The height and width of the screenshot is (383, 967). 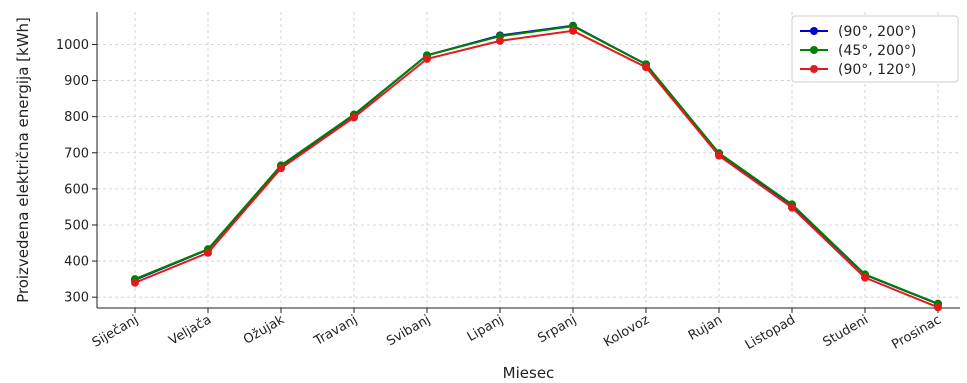 I want to click on x-tick-label: Veljača, so click(x=190, y=330).